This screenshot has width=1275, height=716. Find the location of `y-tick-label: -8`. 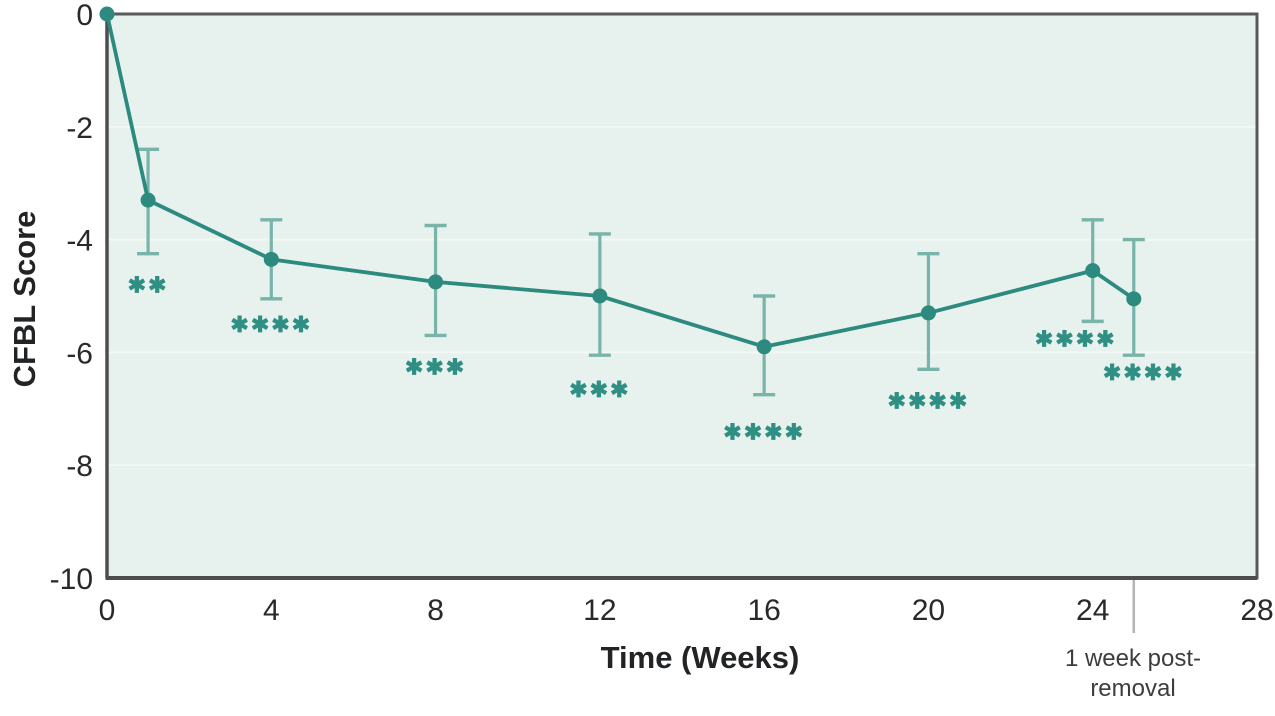

y-tick-label: -8 is located at coordinates (79, 466).